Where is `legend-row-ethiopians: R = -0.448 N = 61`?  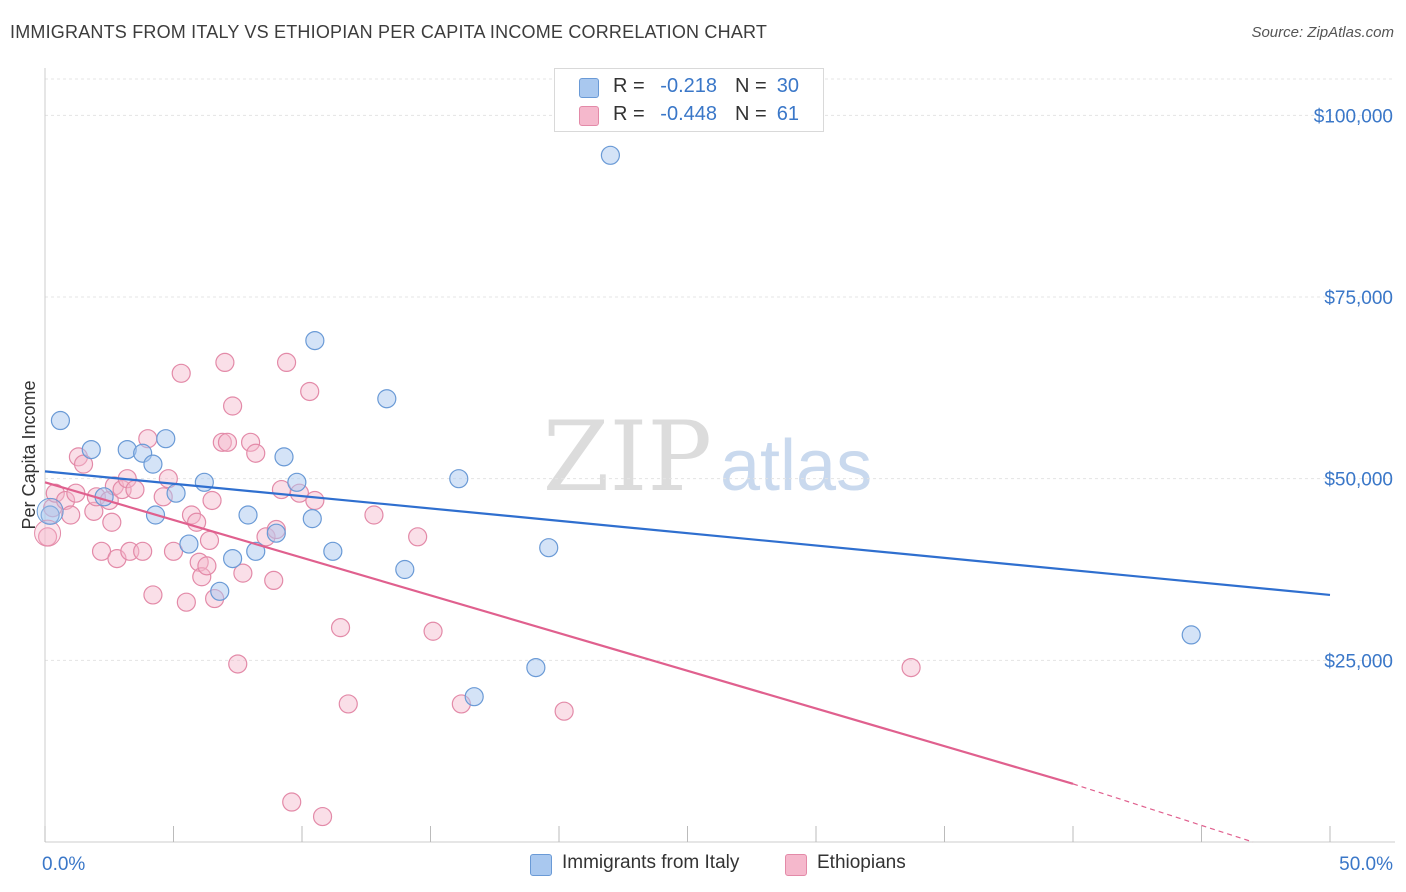
legend-row-ethiopians: R = -0.448 N = 61 is located at coordinates (689, 115).